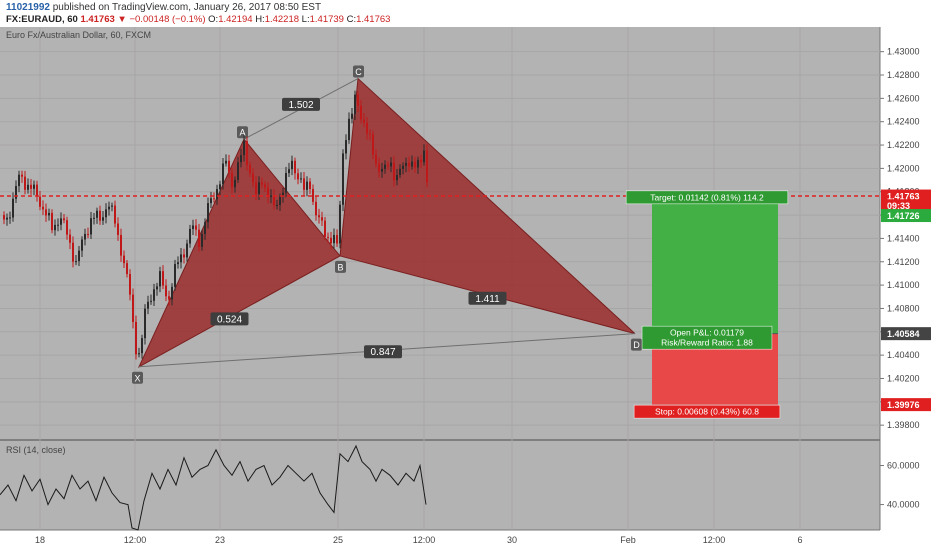 Image resolution: width=932 pixels, height=550 pixels. What do you see at coordinates (260, 19) in the screenshot?
I see `high-label: H:` at bounding box center [260, 19].